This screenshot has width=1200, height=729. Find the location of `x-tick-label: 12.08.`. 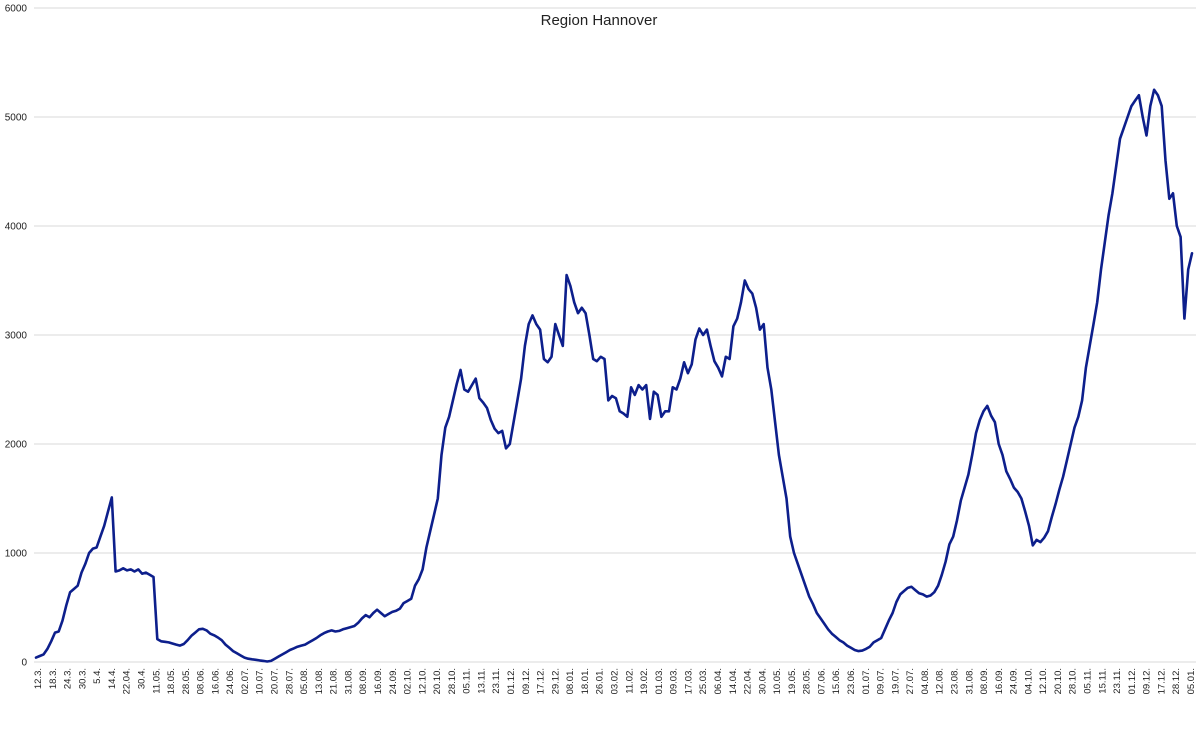

x-tick-label: 12.08. is located at coordinates (940, 681).